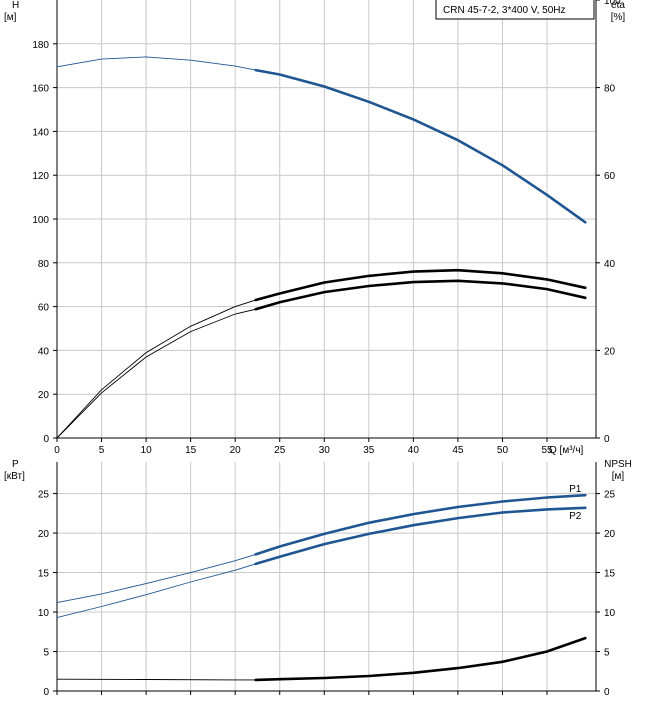  I want to click on left-tick-label: 15, so click(44, 574).